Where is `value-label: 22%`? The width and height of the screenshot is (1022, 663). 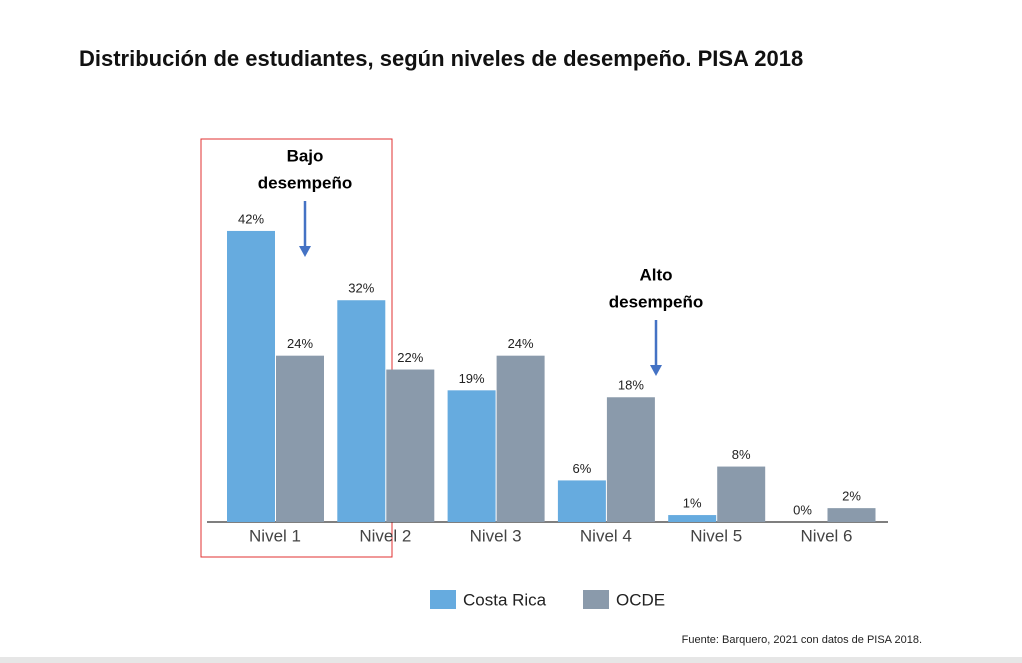 value-label: 22% is located at coordinates (410, 357).